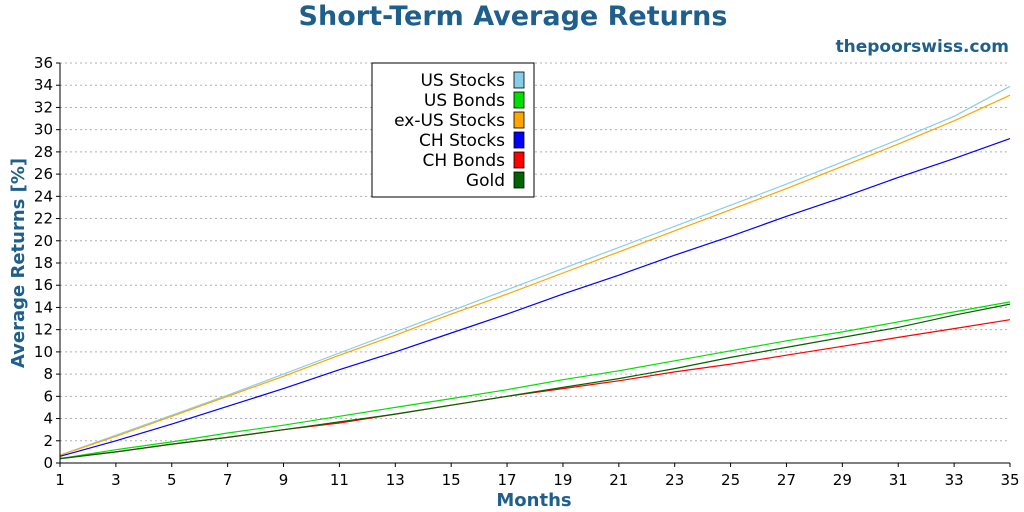 The height and width of the screenshot is (512, 1024). What do you see at coordinates (533, 500) in the screenshot?
I see `x-axis-label: Months` at bounding box center [533, 500].